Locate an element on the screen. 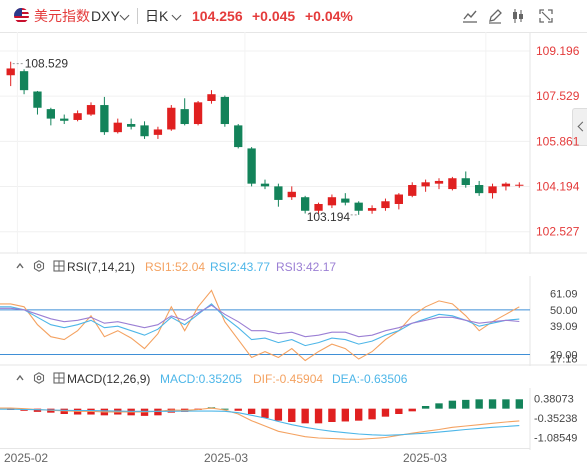 This screenshot has width=587, height=471. rsi-tick-label: 50.00 is located at coordinates (564, 311).